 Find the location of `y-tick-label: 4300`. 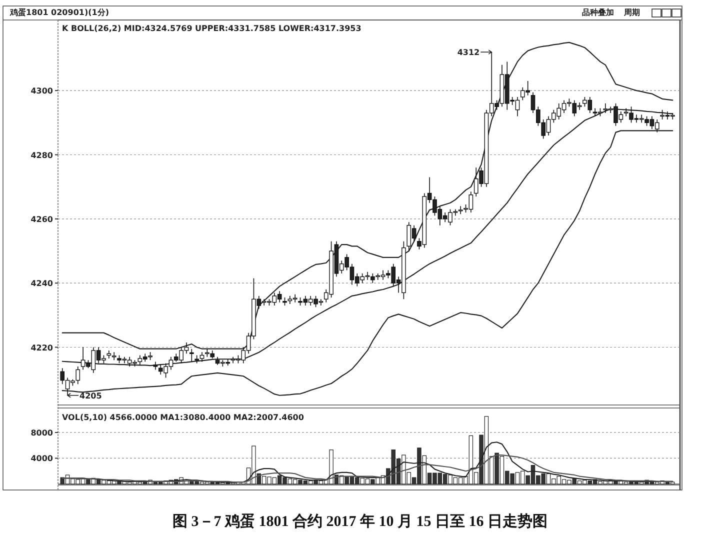

y-tick-label: 4300 is located at coordinates (42, 91).